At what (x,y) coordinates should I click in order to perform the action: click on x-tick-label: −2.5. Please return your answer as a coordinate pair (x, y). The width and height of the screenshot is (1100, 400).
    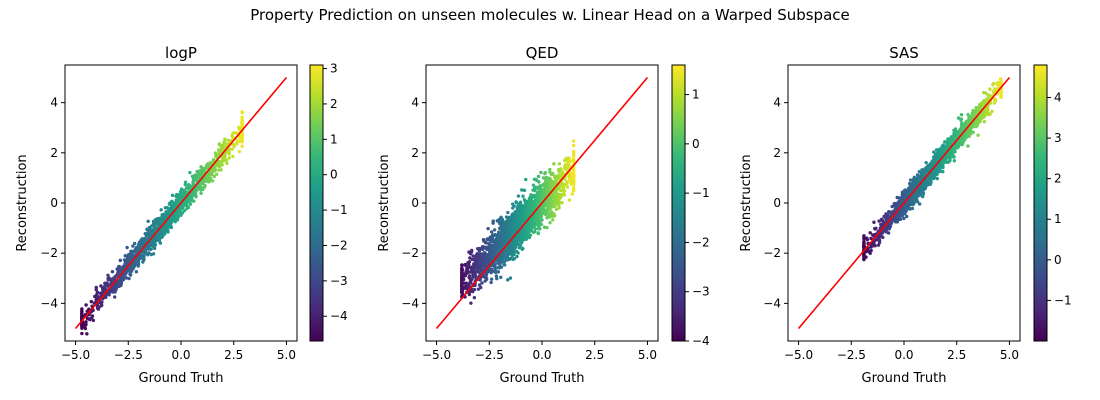
    Looking at the image, I should click on (128, 355).